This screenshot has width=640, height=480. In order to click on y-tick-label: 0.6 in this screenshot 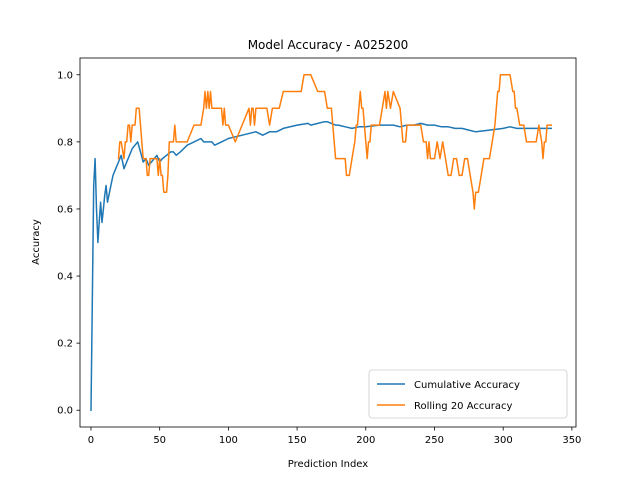, I will do `click(65, 209)`.